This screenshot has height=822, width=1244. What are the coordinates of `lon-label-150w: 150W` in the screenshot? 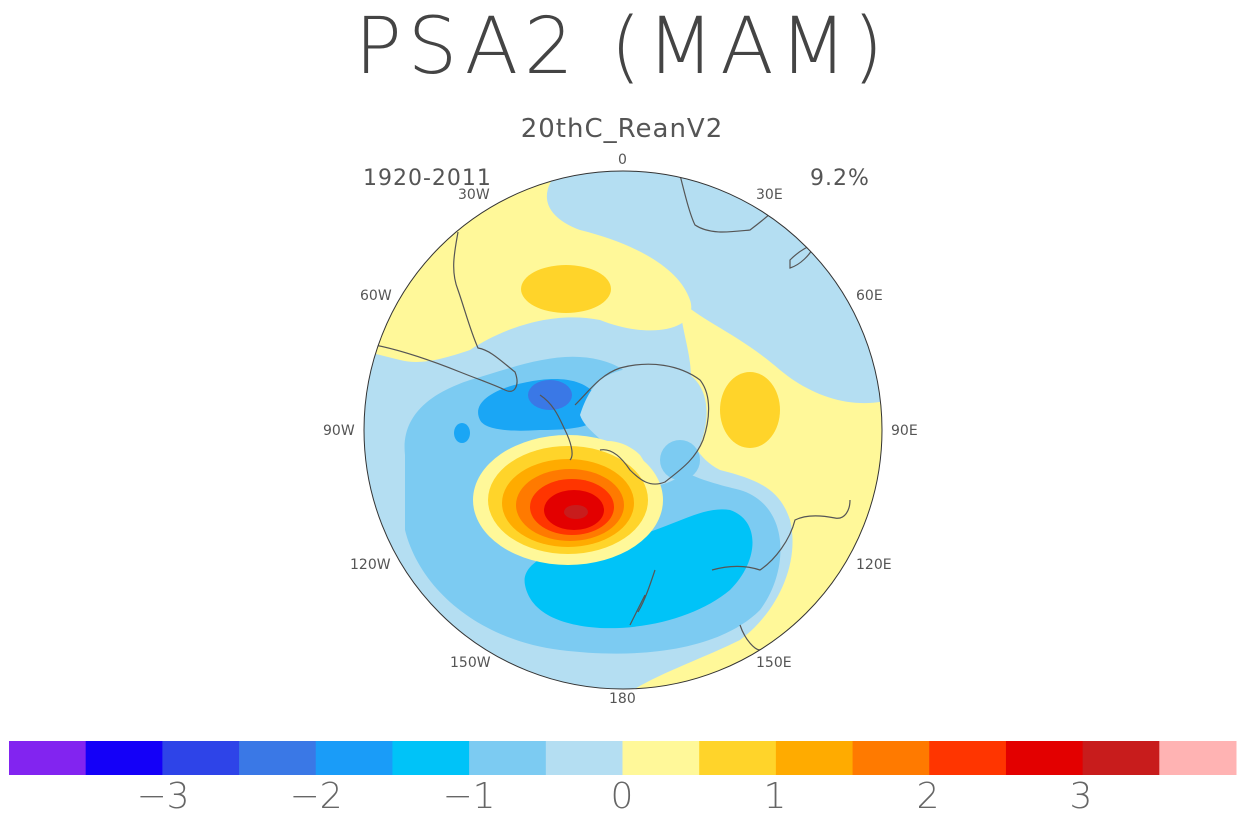 It's located at (470, 663).